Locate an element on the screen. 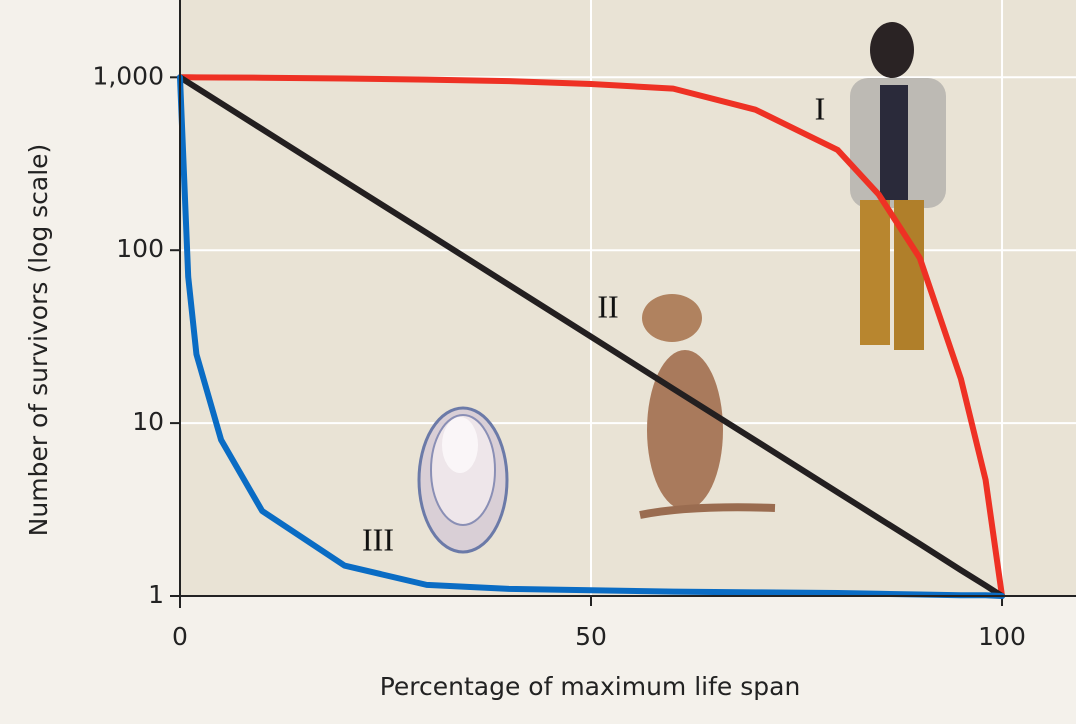 This screenshot has height=724, width=1076. y-tick-label: 1 is located at coordinates (156, 594).